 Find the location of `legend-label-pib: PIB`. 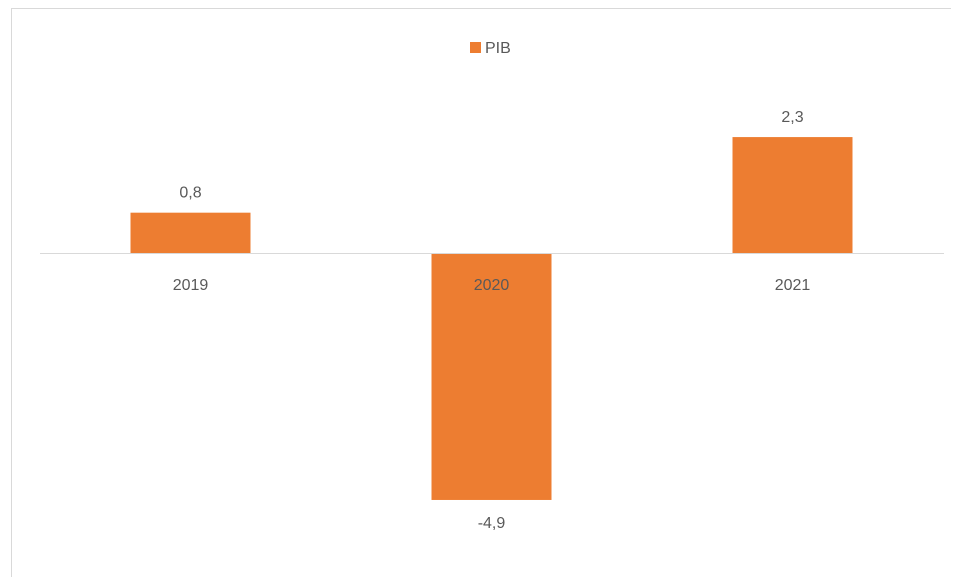

legend-label-pib: PIB is located at coordinates (498, 48).